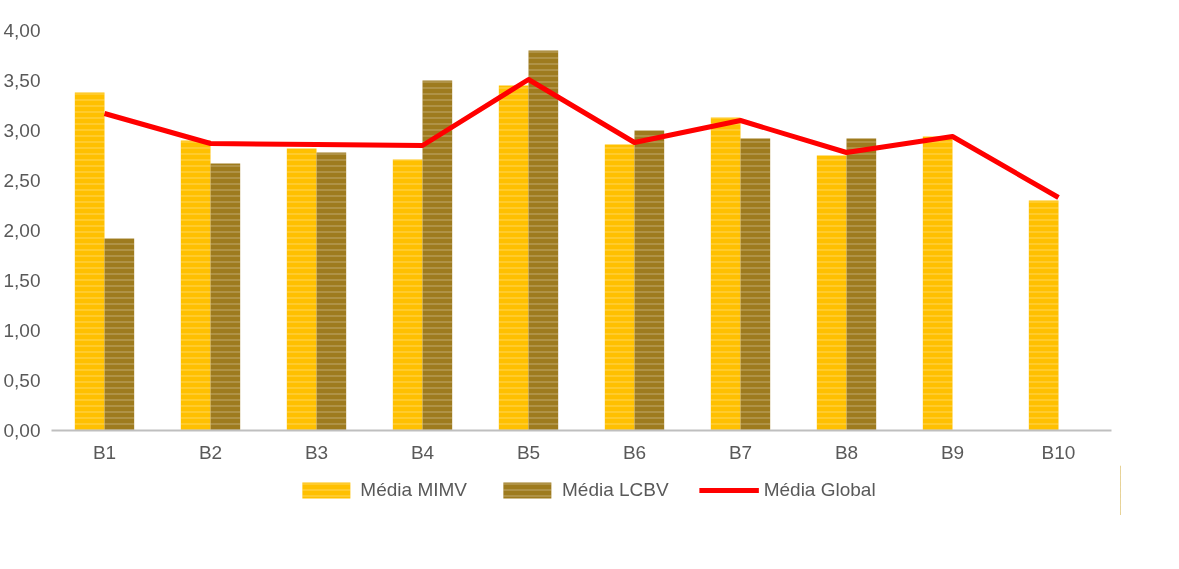 The width and height of the screenshot is (1179, 569). I want to click on legend-label: Média LCBV, so click(615, 490).